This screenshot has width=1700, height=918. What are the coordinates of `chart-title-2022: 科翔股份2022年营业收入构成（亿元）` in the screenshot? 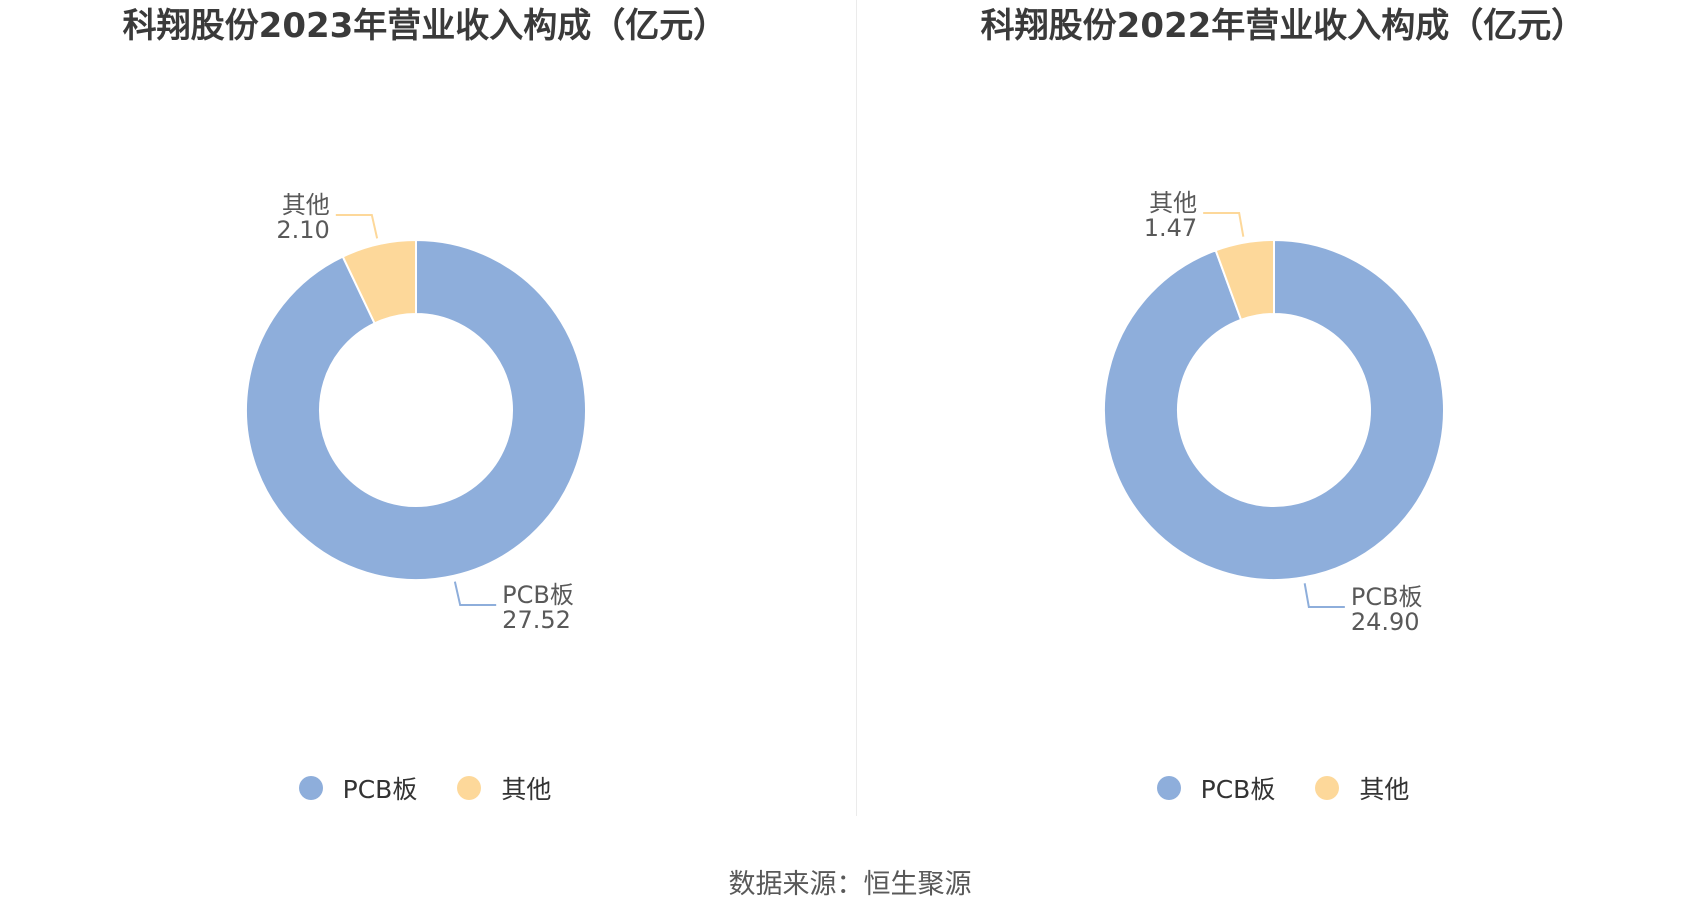 It's located at (1283, 26).